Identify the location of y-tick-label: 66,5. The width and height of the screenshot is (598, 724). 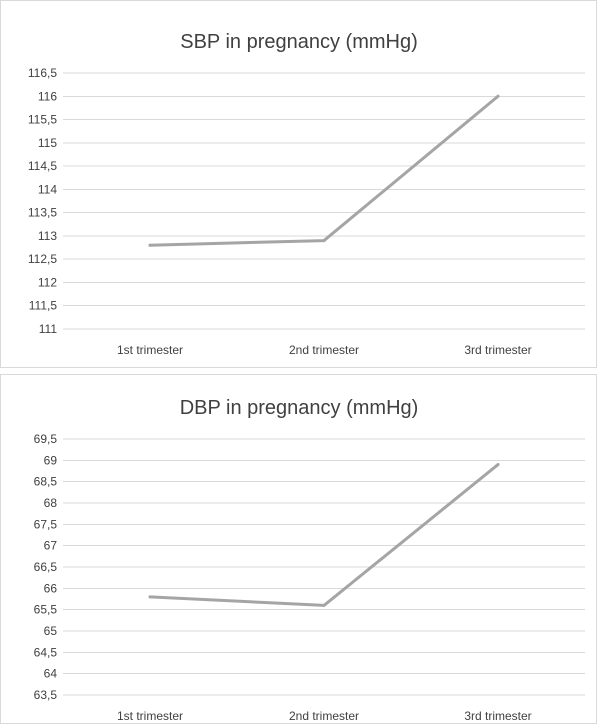
(46, 567).